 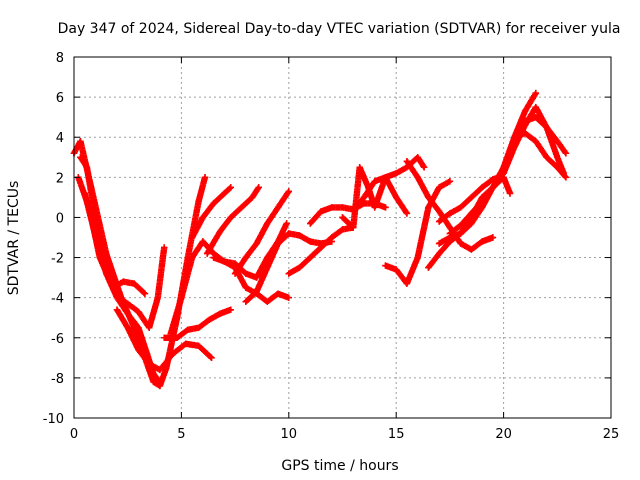 What do you see at coordinates (339, 466) in the screenshot?
I see `x-axis-label: GPS time / hours` at bounding box center [339, 466].